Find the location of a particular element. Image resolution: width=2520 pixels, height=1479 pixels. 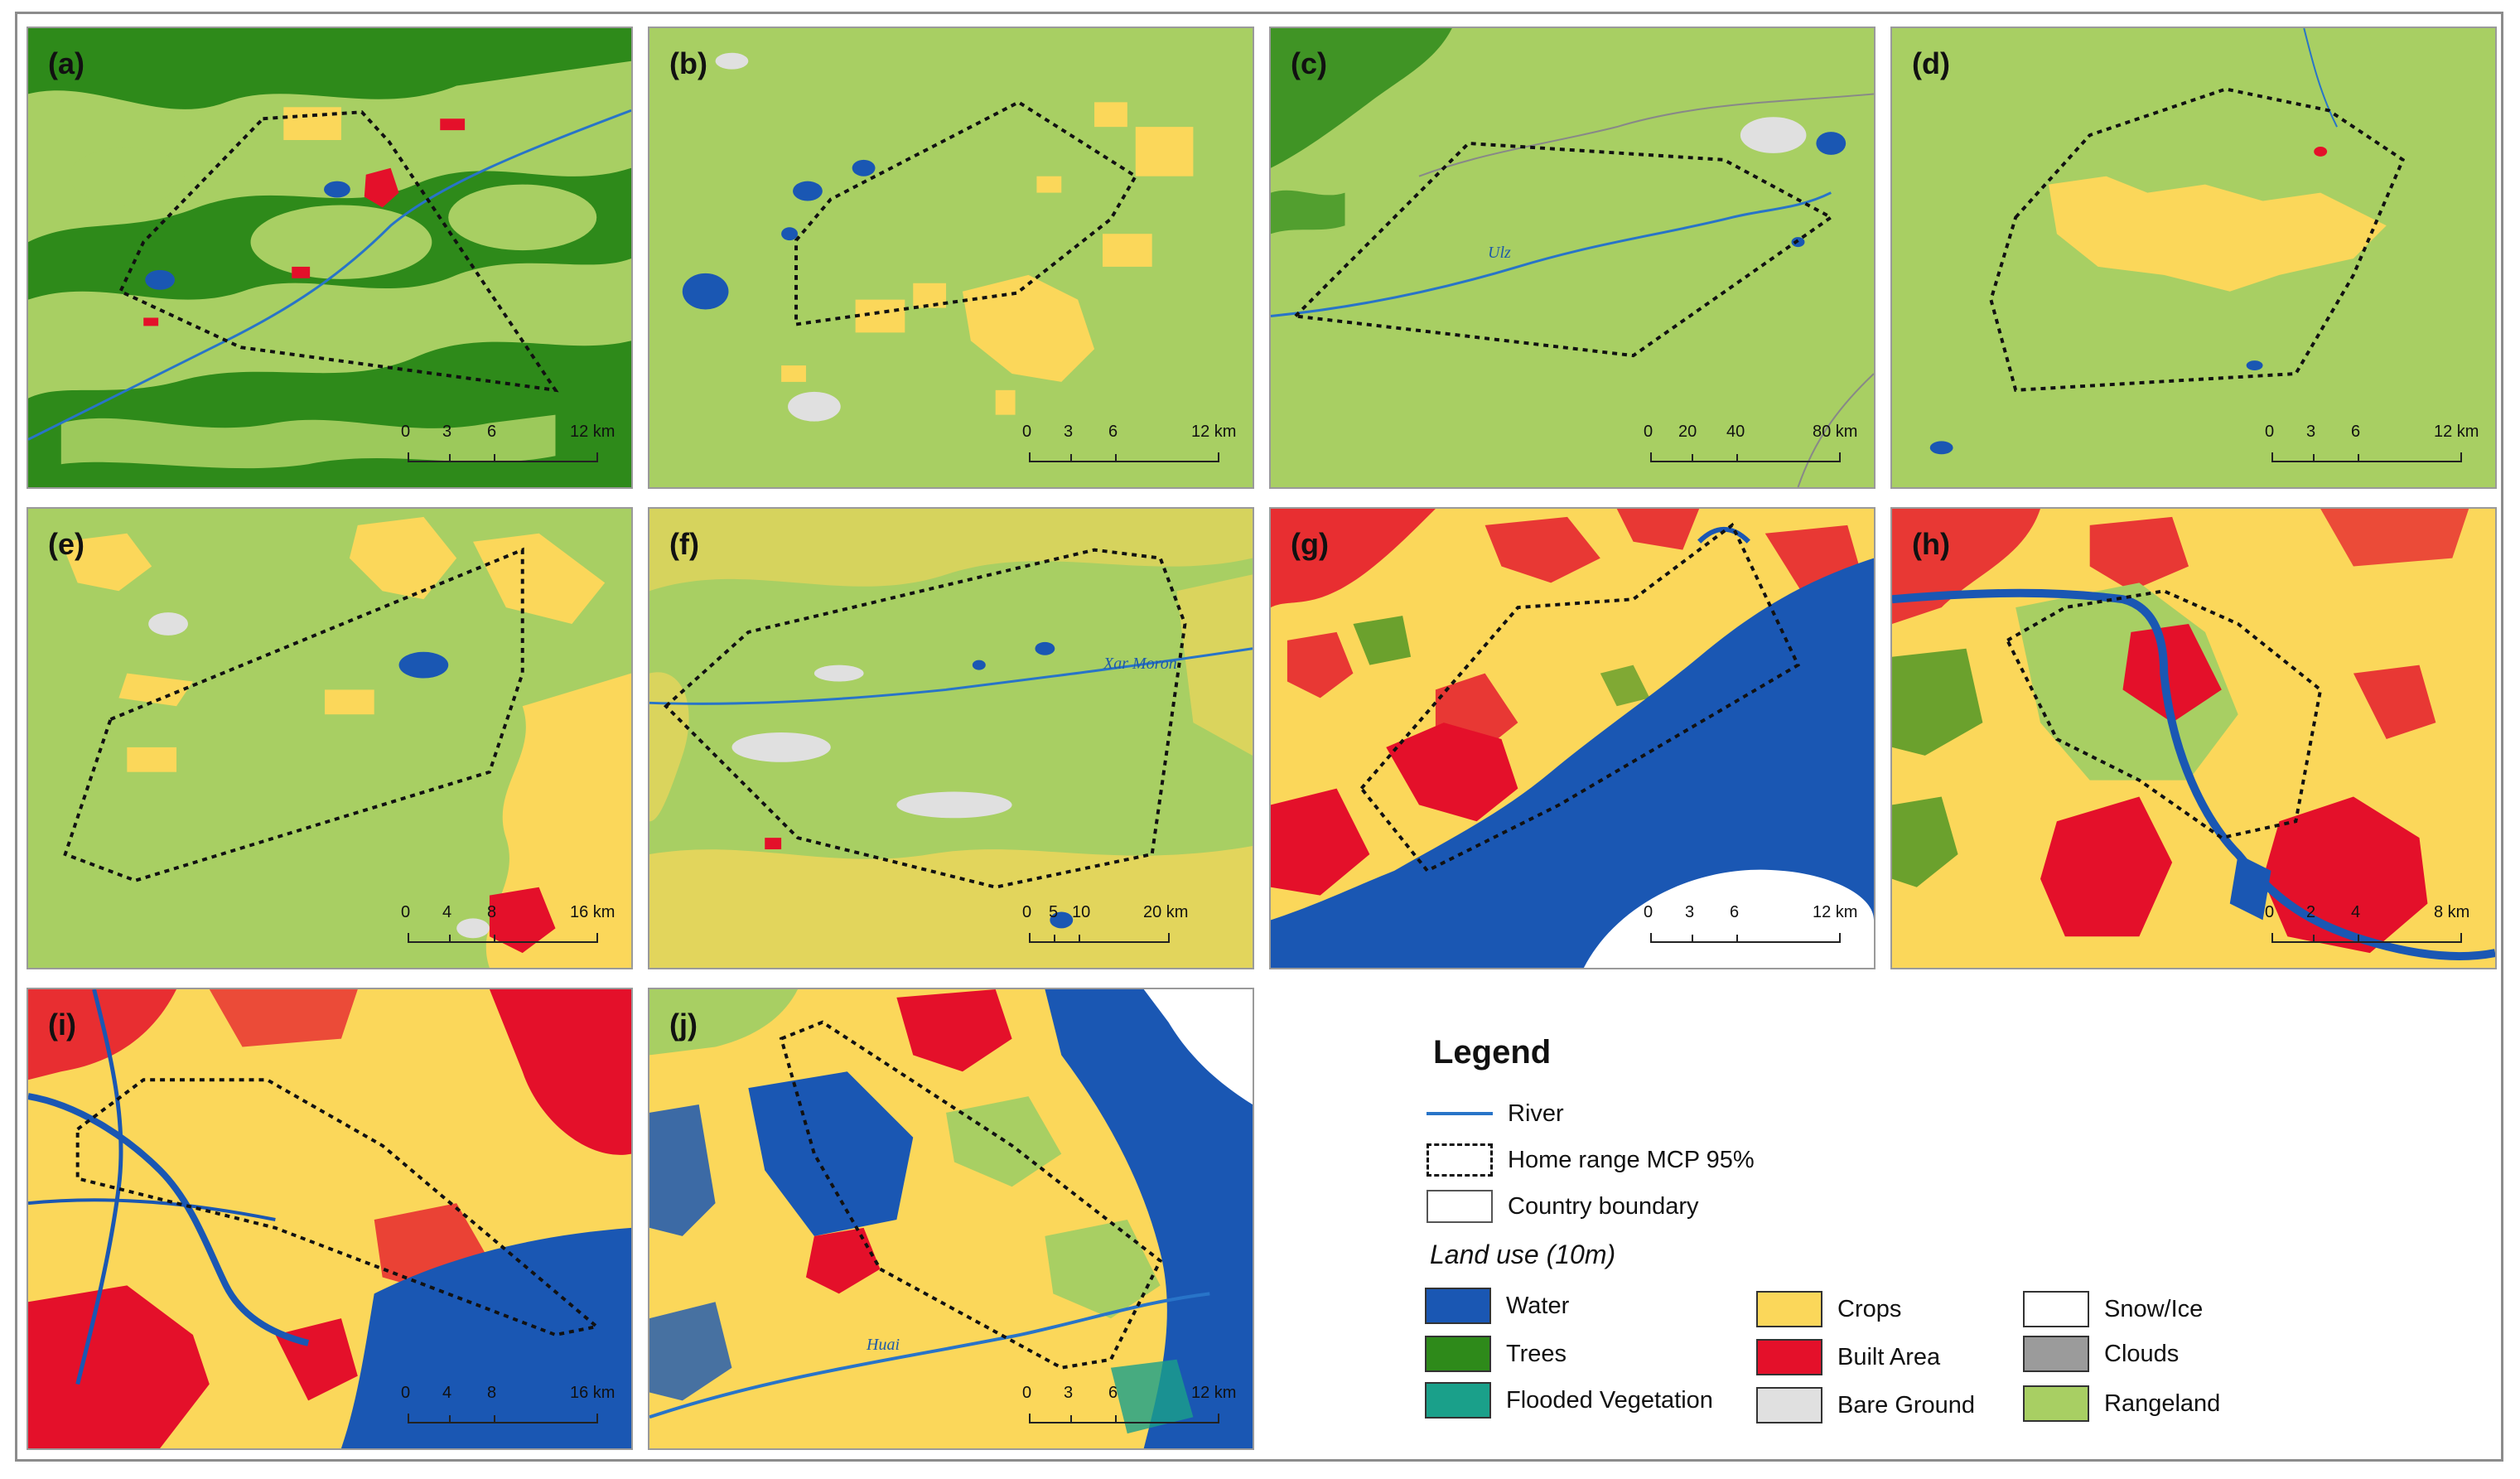

panel-label: (i) is located at coordinates (62, 1025).